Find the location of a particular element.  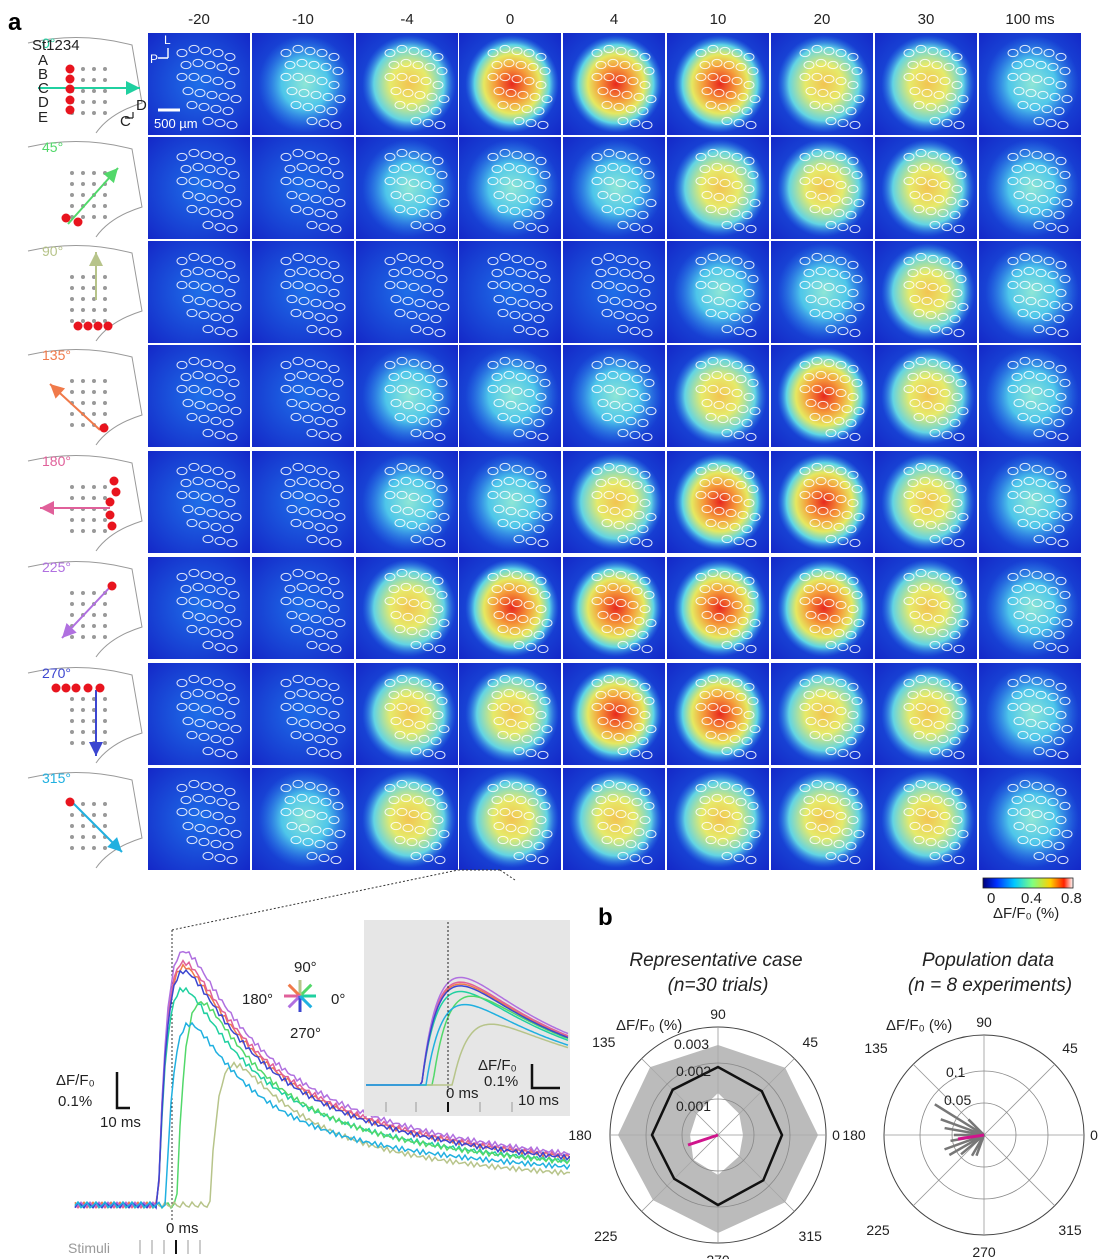

panel-a-letter: a is located at coordinates (15, 22).